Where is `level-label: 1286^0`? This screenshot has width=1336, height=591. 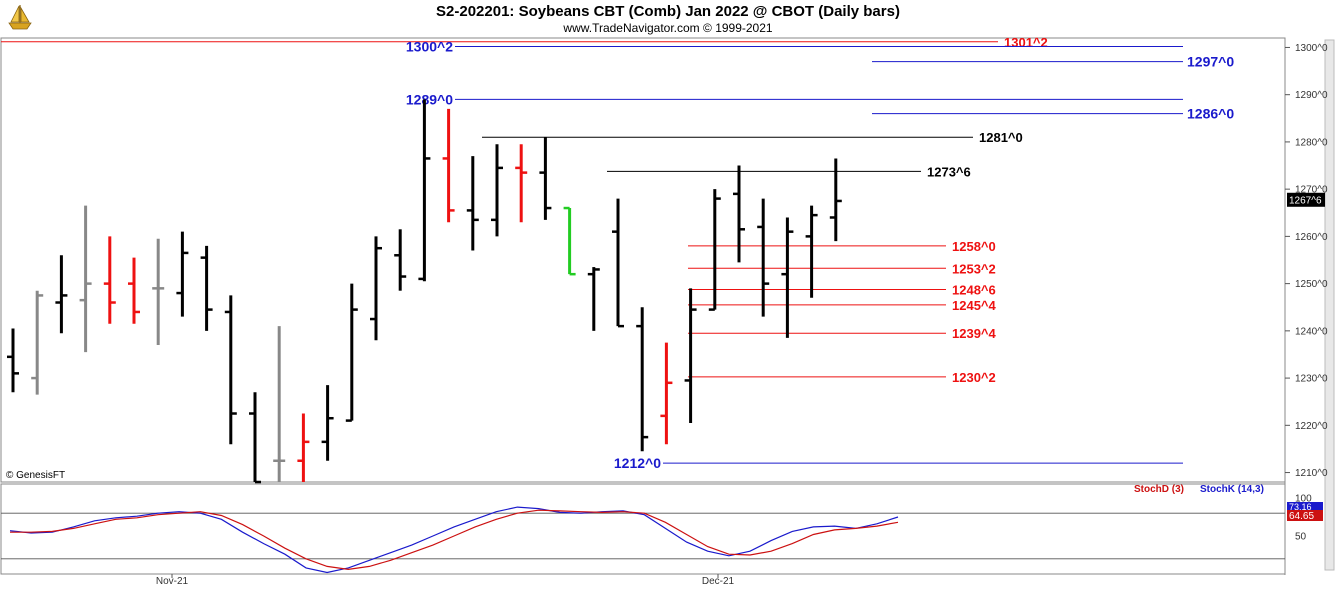
level-label: 1286^0 is located at coordinates (1210, 114).